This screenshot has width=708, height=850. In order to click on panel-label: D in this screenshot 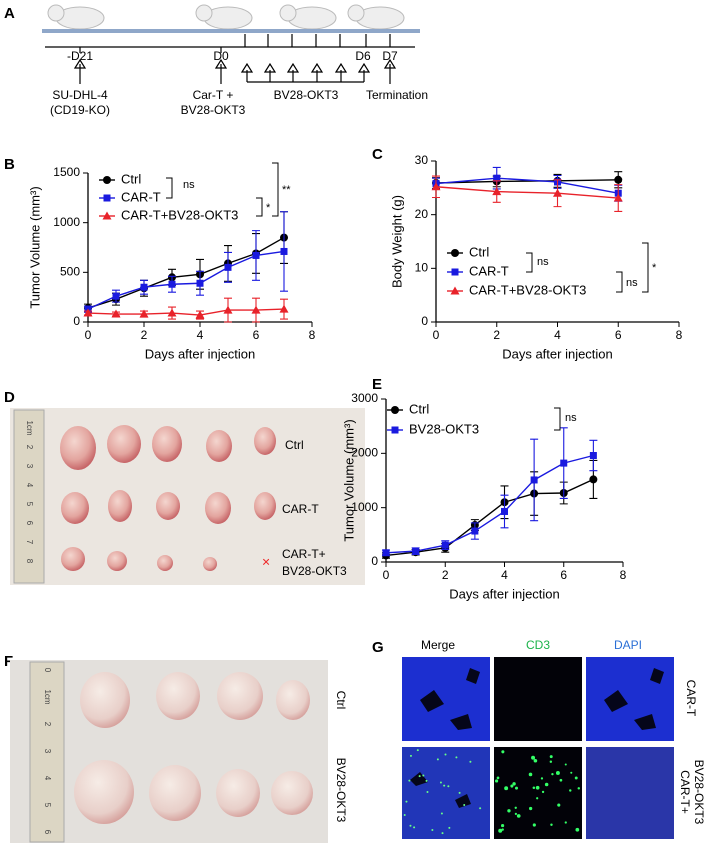, I will do `click(9, 397)`.